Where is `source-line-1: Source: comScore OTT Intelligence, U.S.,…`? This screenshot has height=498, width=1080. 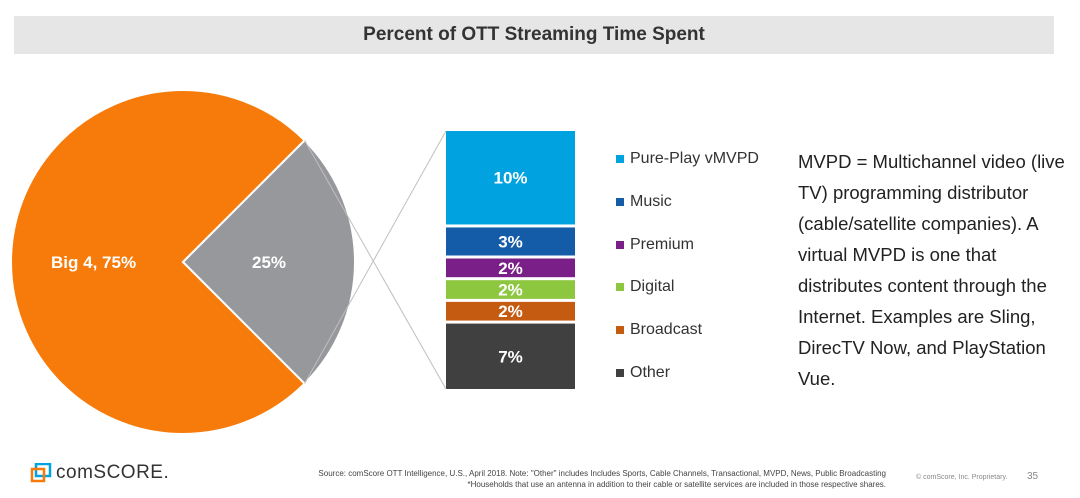 source-line-1: Source: comScore OTT Intelligence, U.S.,… is located at coordinates (602, 473).